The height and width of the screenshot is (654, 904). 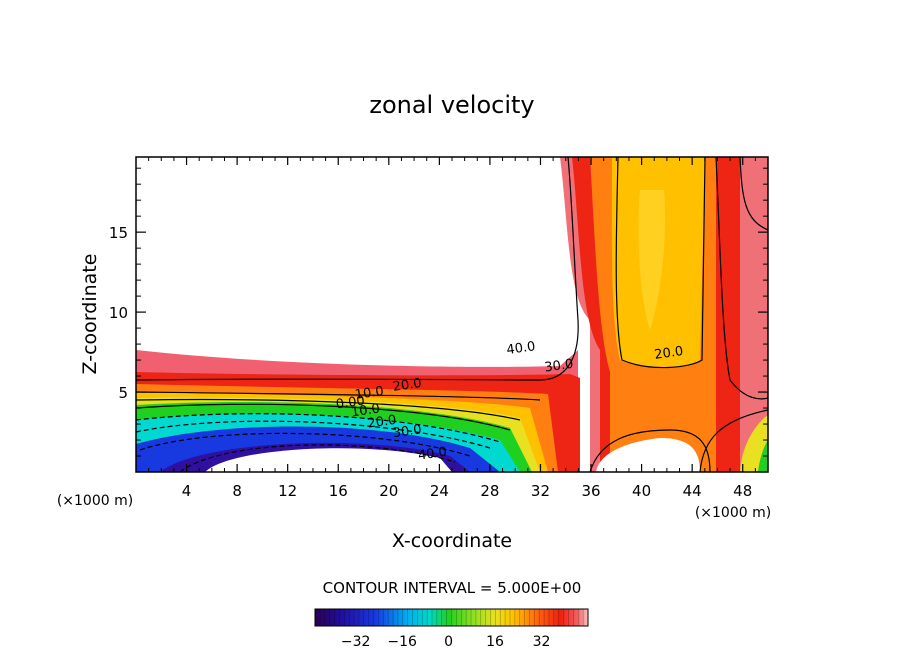 What do you see at coordinates (452, 541) in the screenshot?
I see `x-axis-label: X-coordinate` at bounding box center [452, 541].